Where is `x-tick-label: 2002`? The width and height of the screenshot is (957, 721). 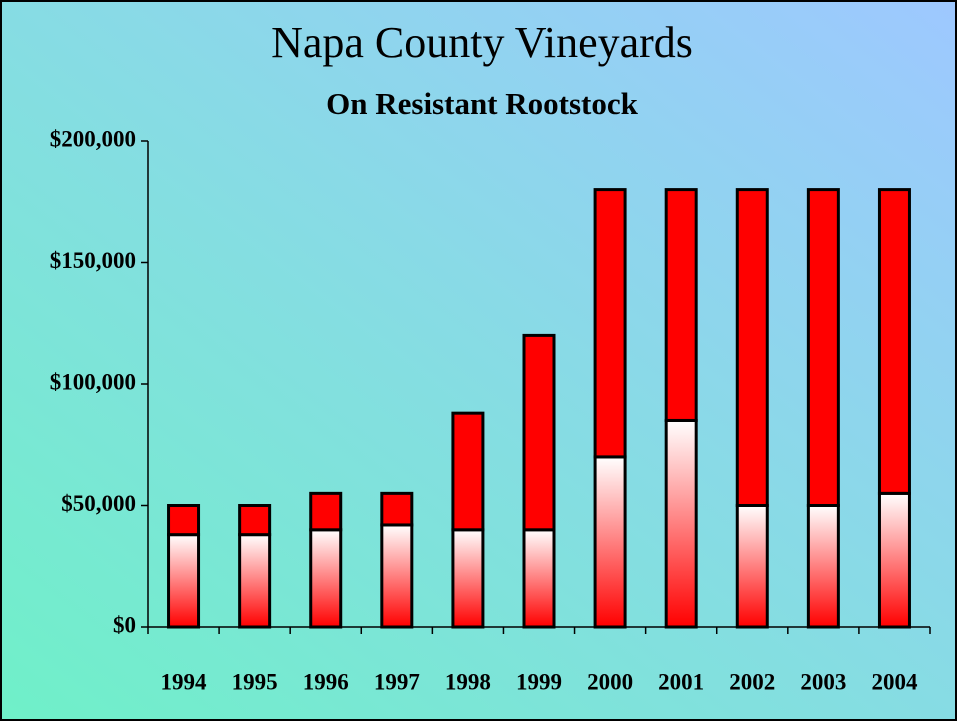 x-tick-label: 2002 is located at coordinates (752, 681).